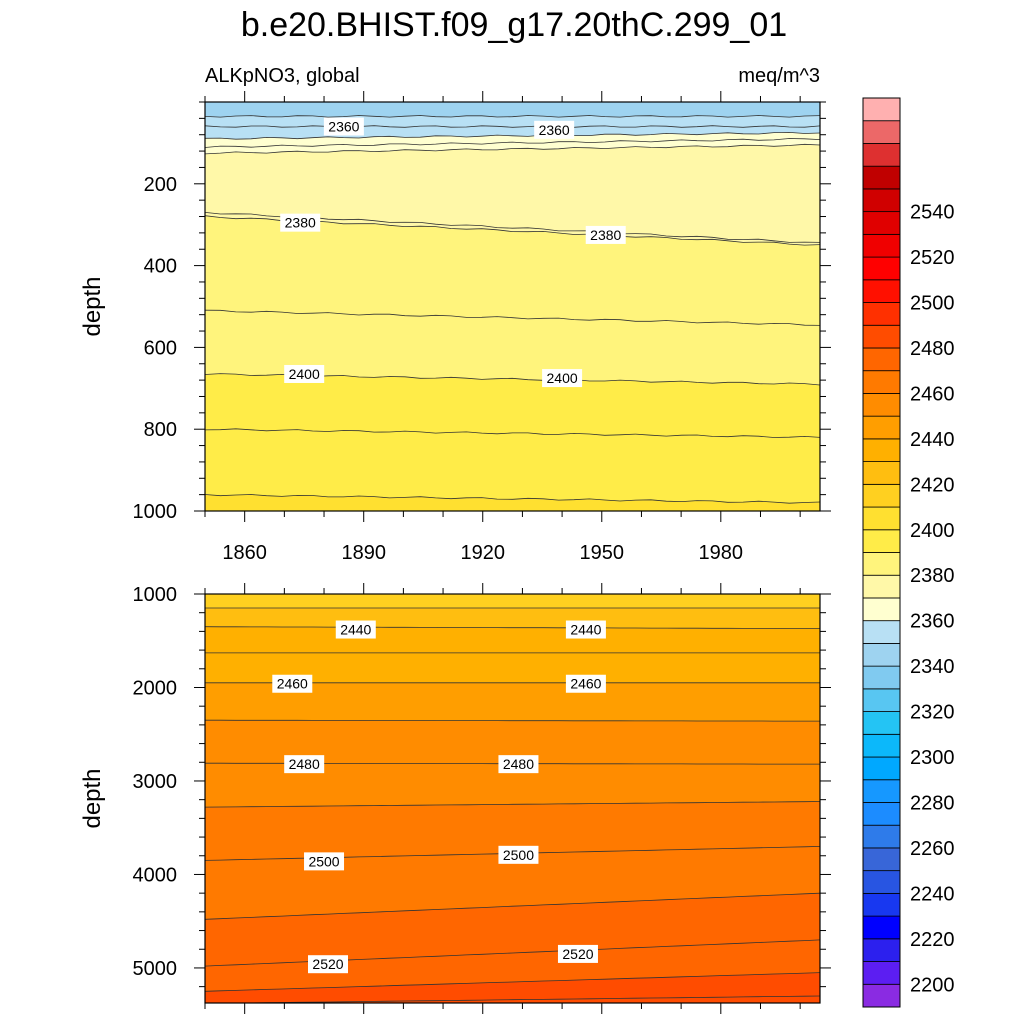 The height and width of the screenshot is (1024, 1024). What do you see at coordinates (160, 348) in the screenshot?
I see `y-tick-label: 600` at bounding box center [160, 348].